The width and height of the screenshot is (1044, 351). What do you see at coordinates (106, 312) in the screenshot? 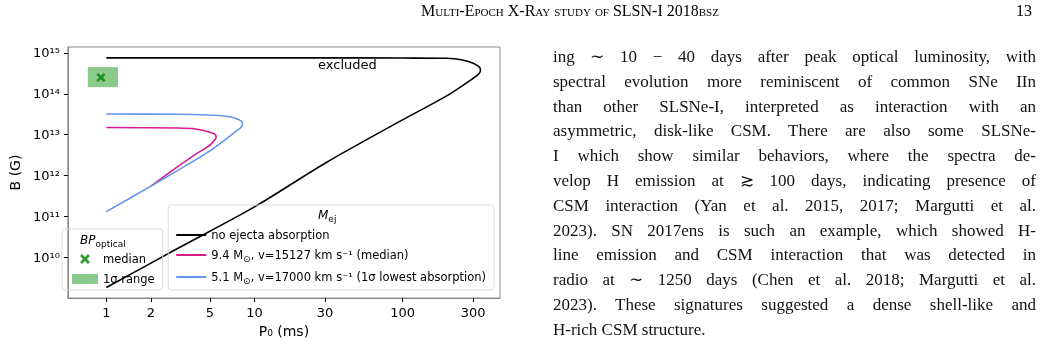
I see `x-tick-label: 1` at bounding box center [106, 312].